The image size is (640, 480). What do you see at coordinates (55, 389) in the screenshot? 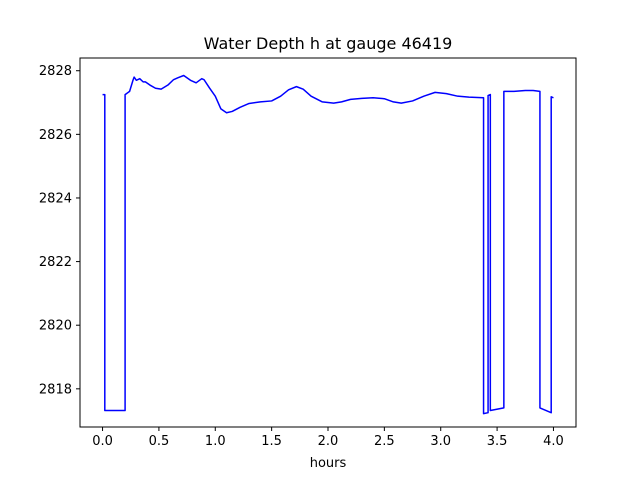
I see `y-tick-label: 2818` at bounding box center [55, 389].